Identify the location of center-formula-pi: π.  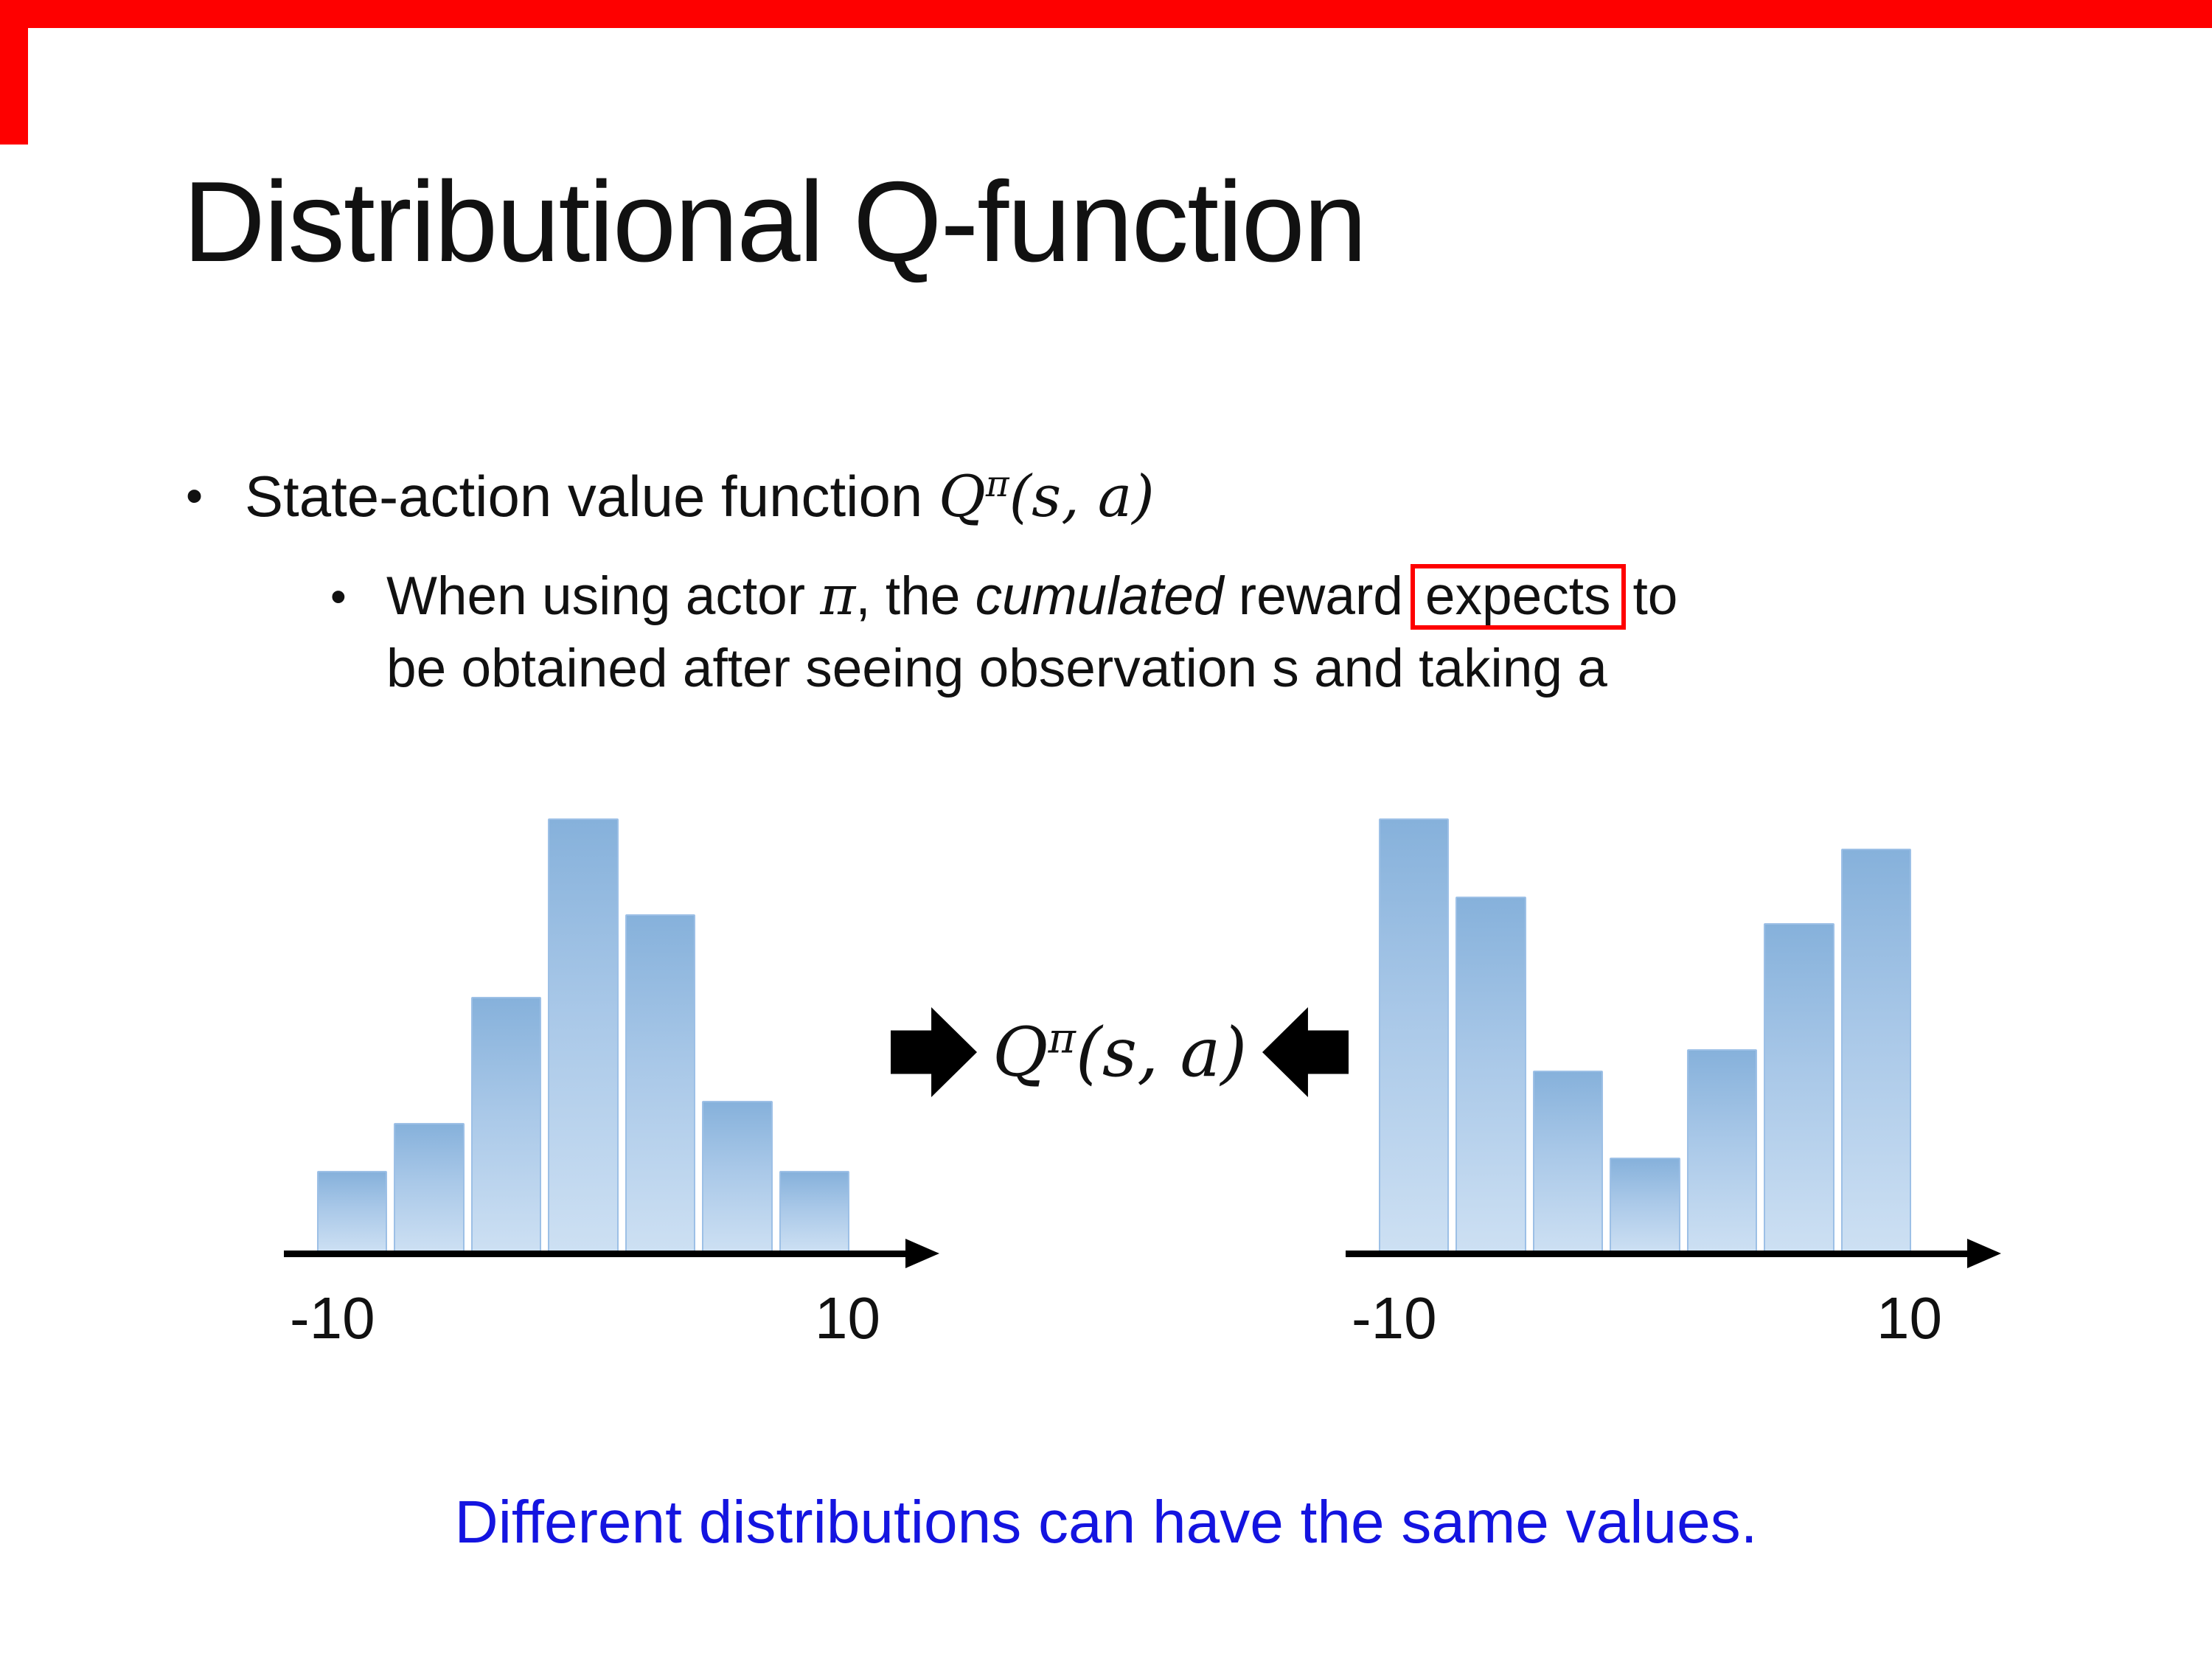
(1062, 1037).